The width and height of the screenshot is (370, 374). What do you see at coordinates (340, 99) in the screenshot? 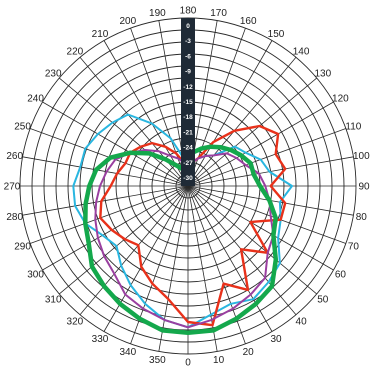
I see `angle-tick-label: 120` at bounding box center [340, 99].